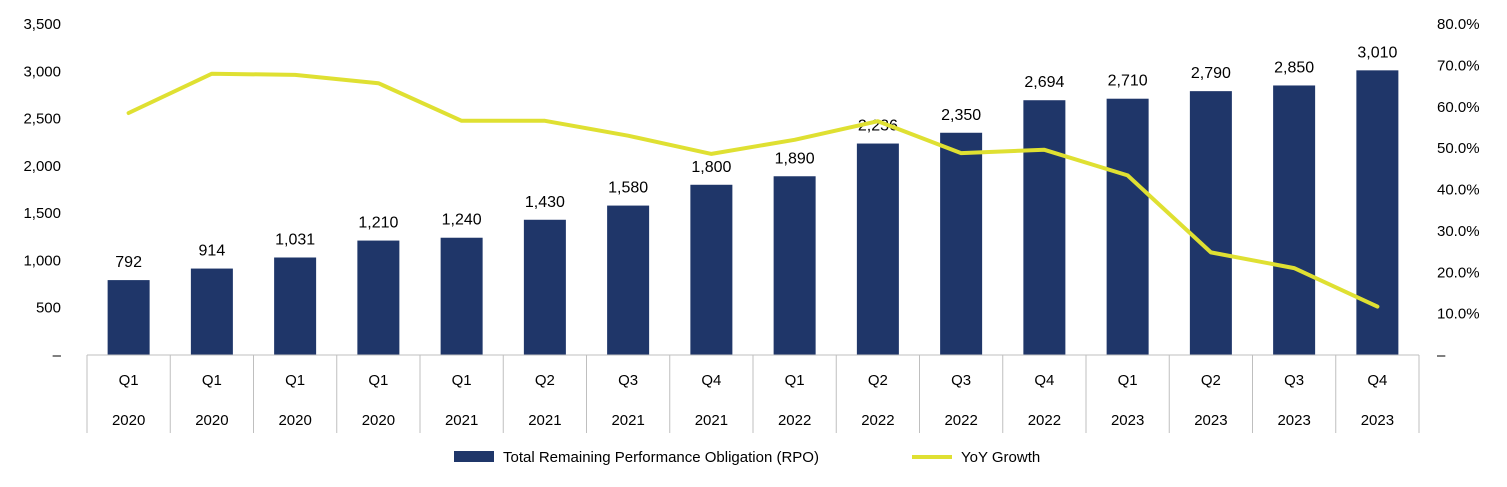 The height and width of the screenshot is (487, 1507). I want to click on rpo-bar-data-label: 3,010, so click(1377, 52).